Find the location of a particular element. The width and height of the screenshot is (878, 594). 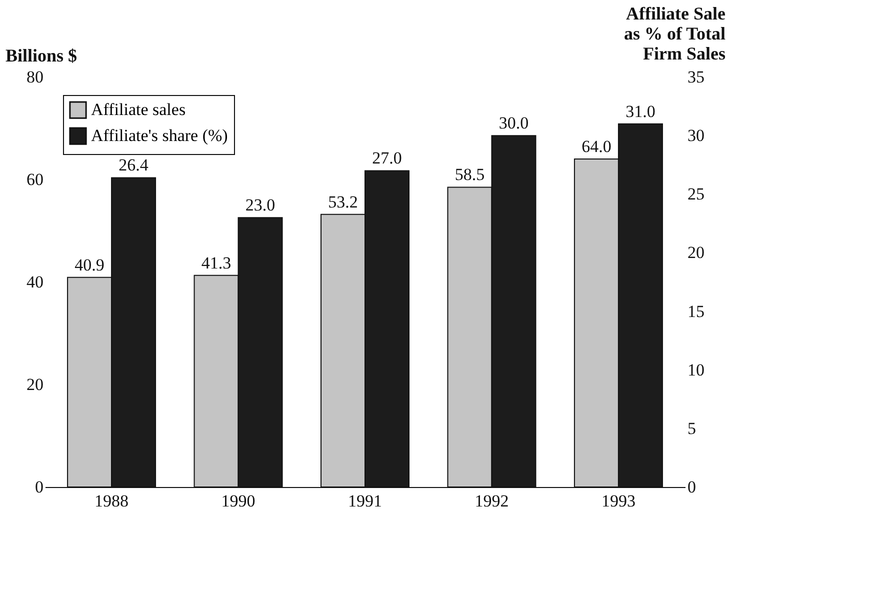

data-label: 64.0 is located at coordinates (597, 146).